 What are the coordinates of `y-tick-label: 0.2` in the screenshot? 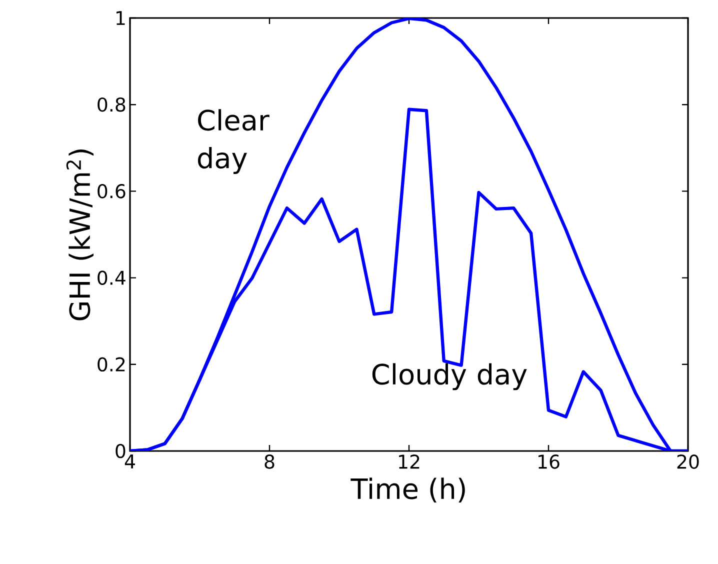 It's located at (111, 364).